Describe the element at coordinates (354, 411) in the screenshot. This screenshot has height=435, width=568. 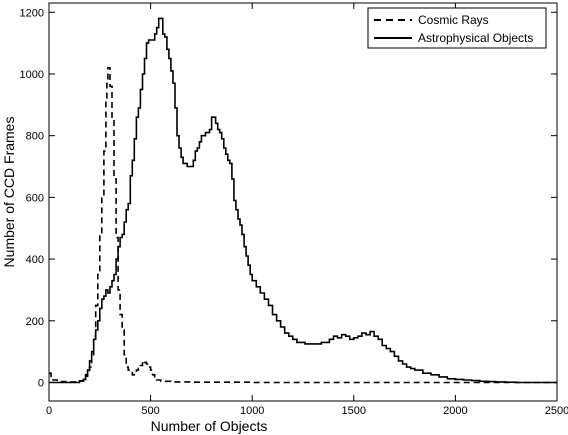
I see `x-tick-label: 1500` at that location.